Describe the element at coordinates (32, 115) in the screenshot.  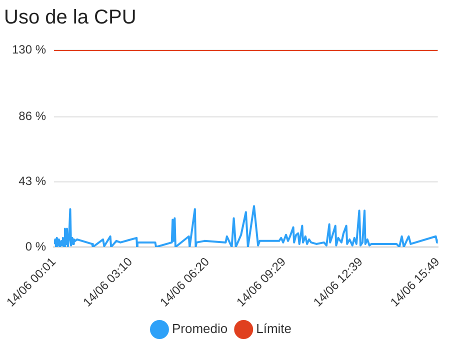
I see `y-tick-label: 86 %` at that location.